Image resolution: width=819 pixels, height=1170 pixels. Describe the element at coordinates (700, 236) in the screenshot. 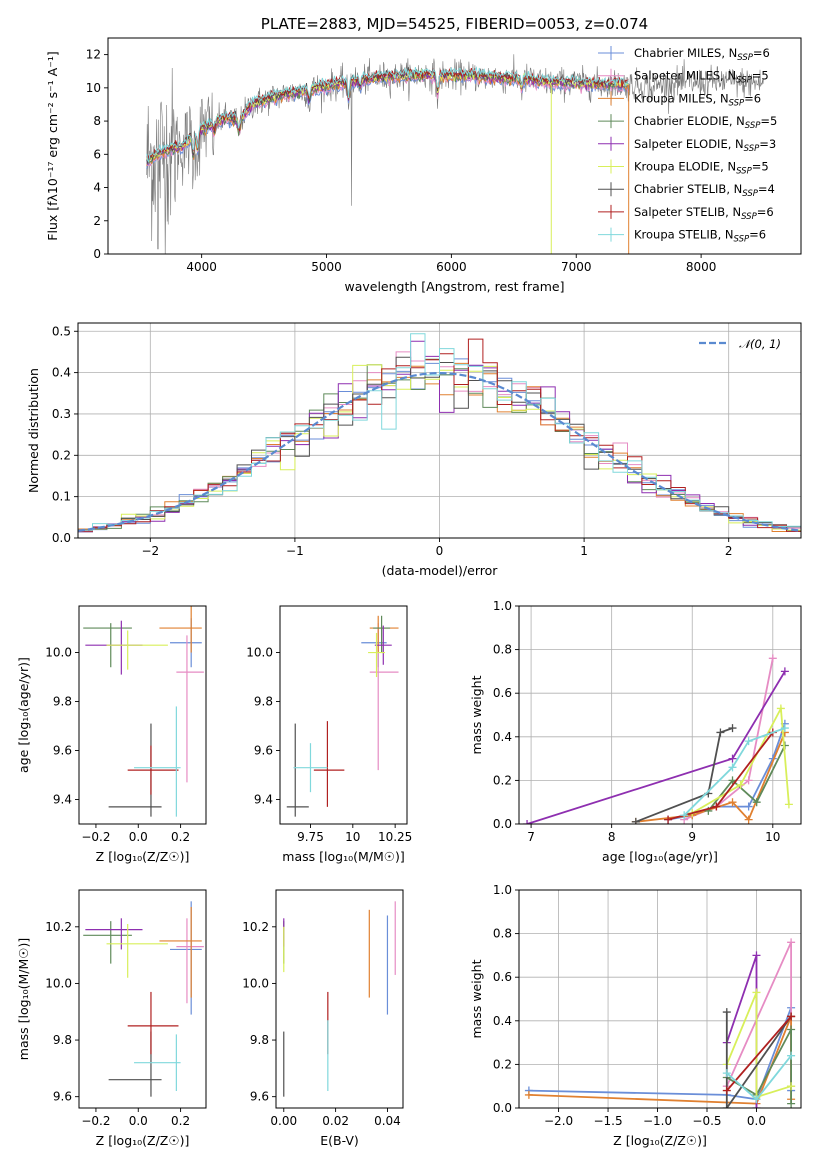

I see `legend-entry: Kroupa STELIB, NSSP=6` at that location.